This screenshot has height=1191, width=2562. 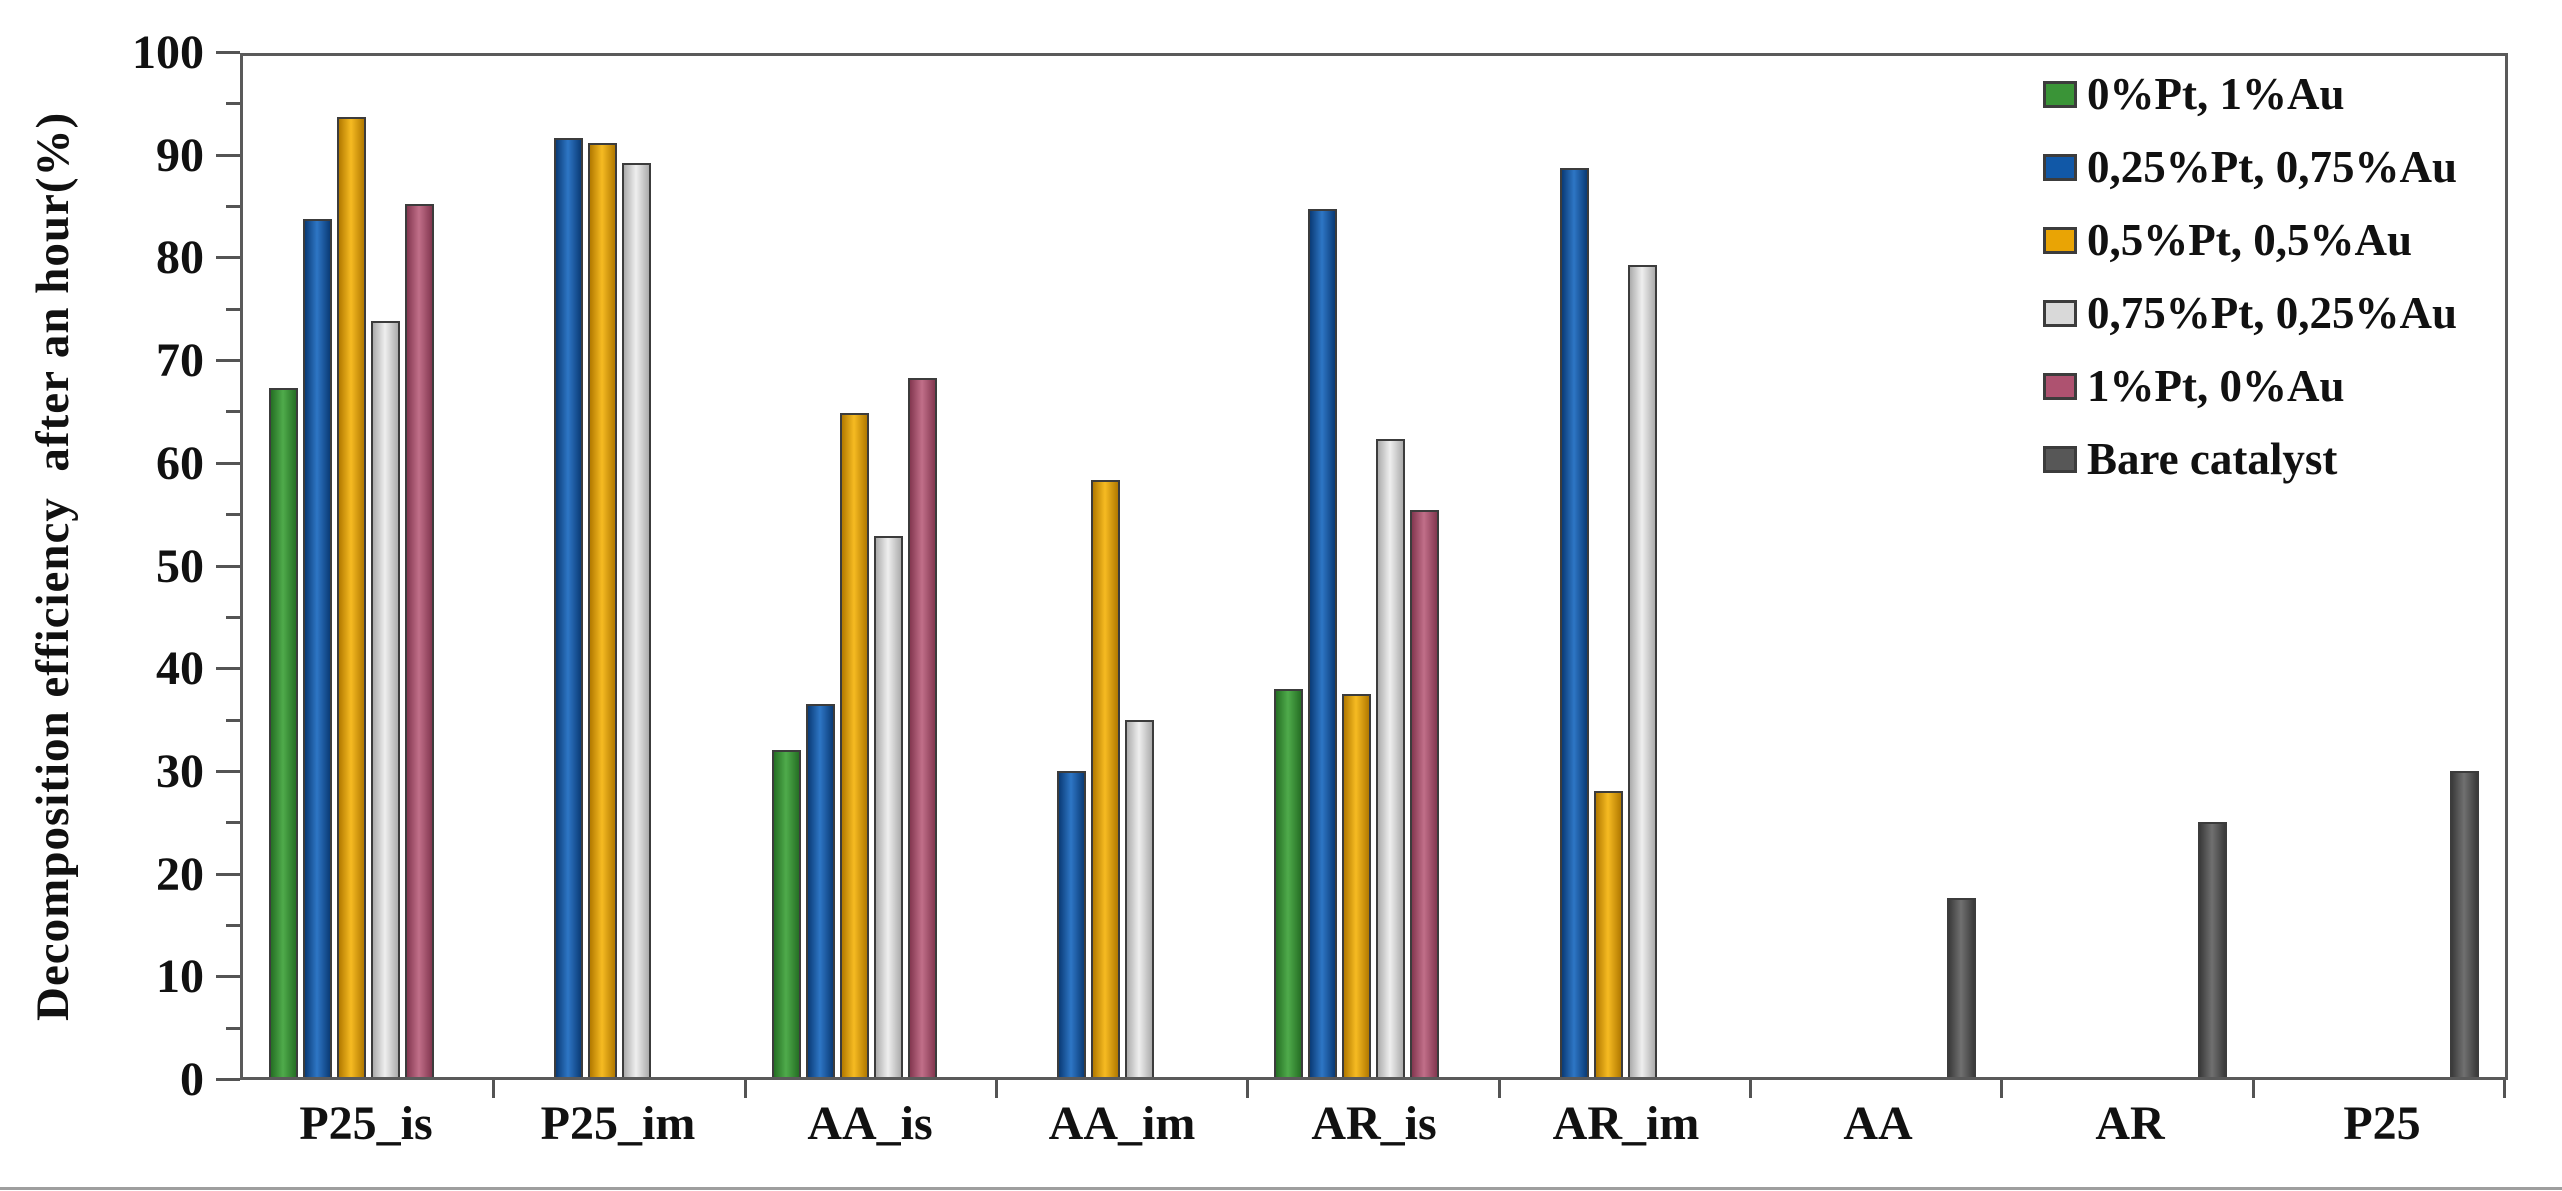 What do you see at coordinates (2130, 1123) in the screenshot?
I see `x-label-AR: AR` at bounding box center [2130, 1123].